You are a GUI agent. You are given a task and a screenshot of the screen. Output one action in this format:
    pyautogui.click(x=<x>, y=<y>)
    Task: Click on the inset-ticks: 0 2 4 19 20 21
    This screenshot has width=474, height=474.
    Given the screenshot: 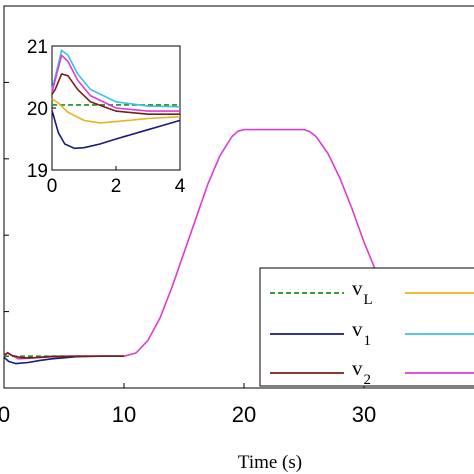 What is the action you would take?
    pyautogui.click(x=106, y=117)
    